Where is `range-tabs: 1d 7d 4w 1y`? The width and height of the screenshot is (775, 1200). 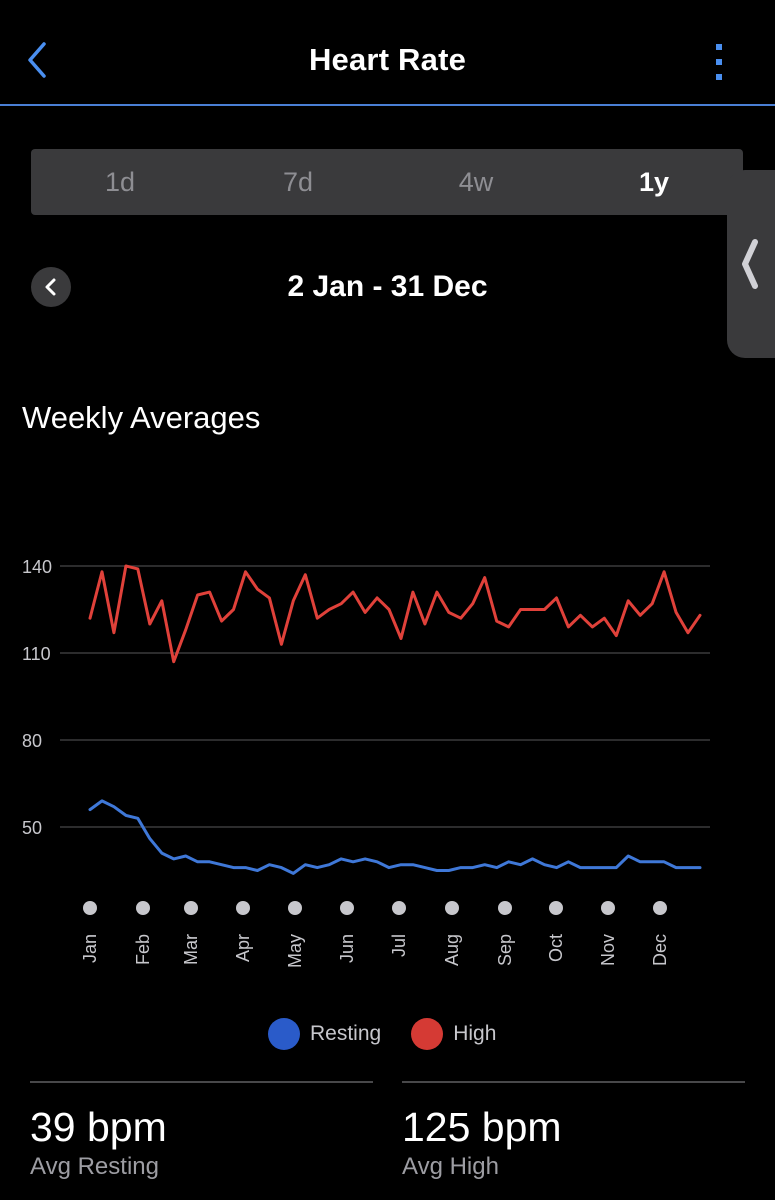 range-tabs: 1d 7d 4w 1y is located at coordinates (387, 182).